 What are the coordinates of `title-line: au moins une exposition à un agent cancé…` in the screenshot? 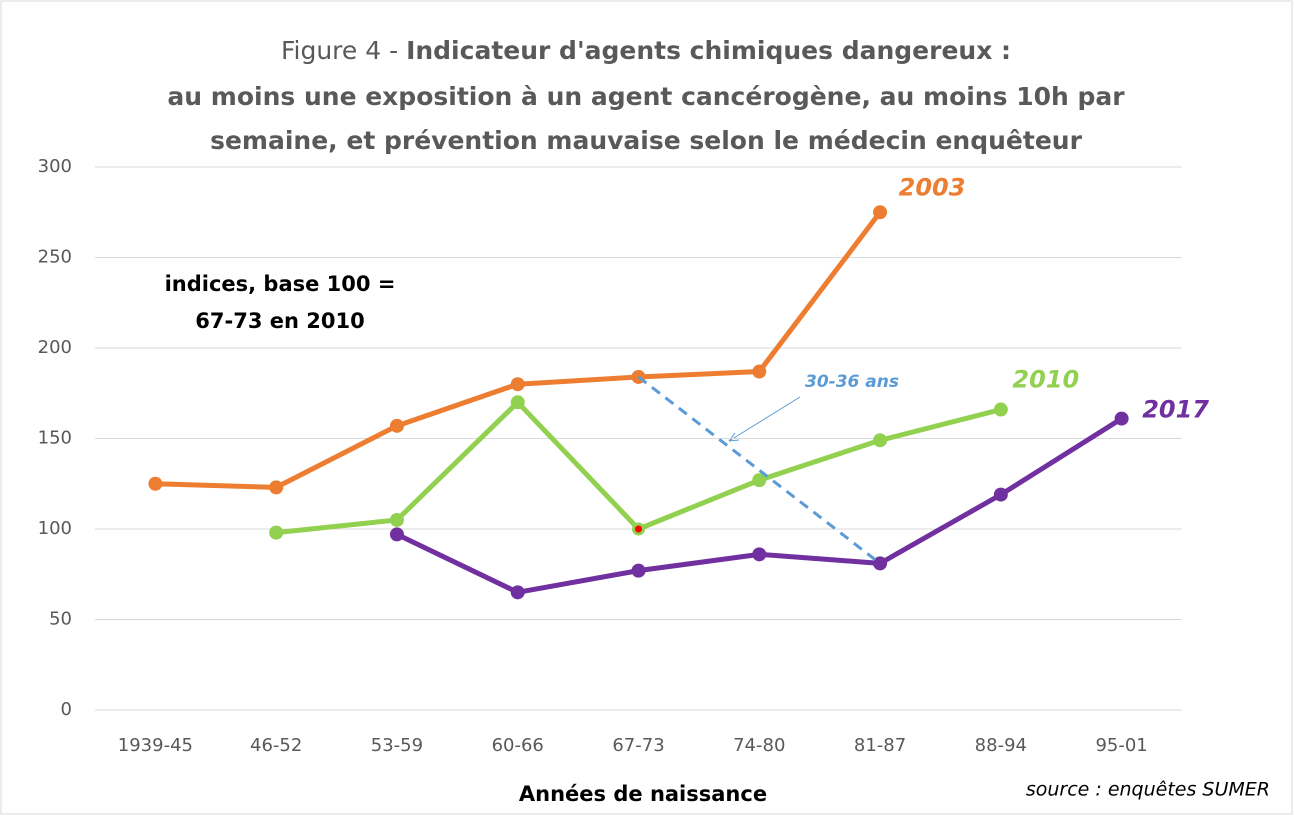 It's located at (646, 96).